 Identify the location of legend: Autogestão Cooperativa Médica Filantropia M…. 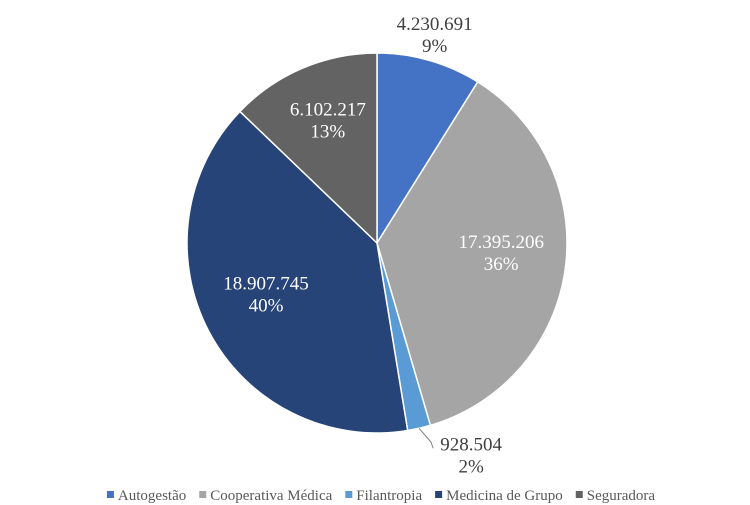
(381, 496).